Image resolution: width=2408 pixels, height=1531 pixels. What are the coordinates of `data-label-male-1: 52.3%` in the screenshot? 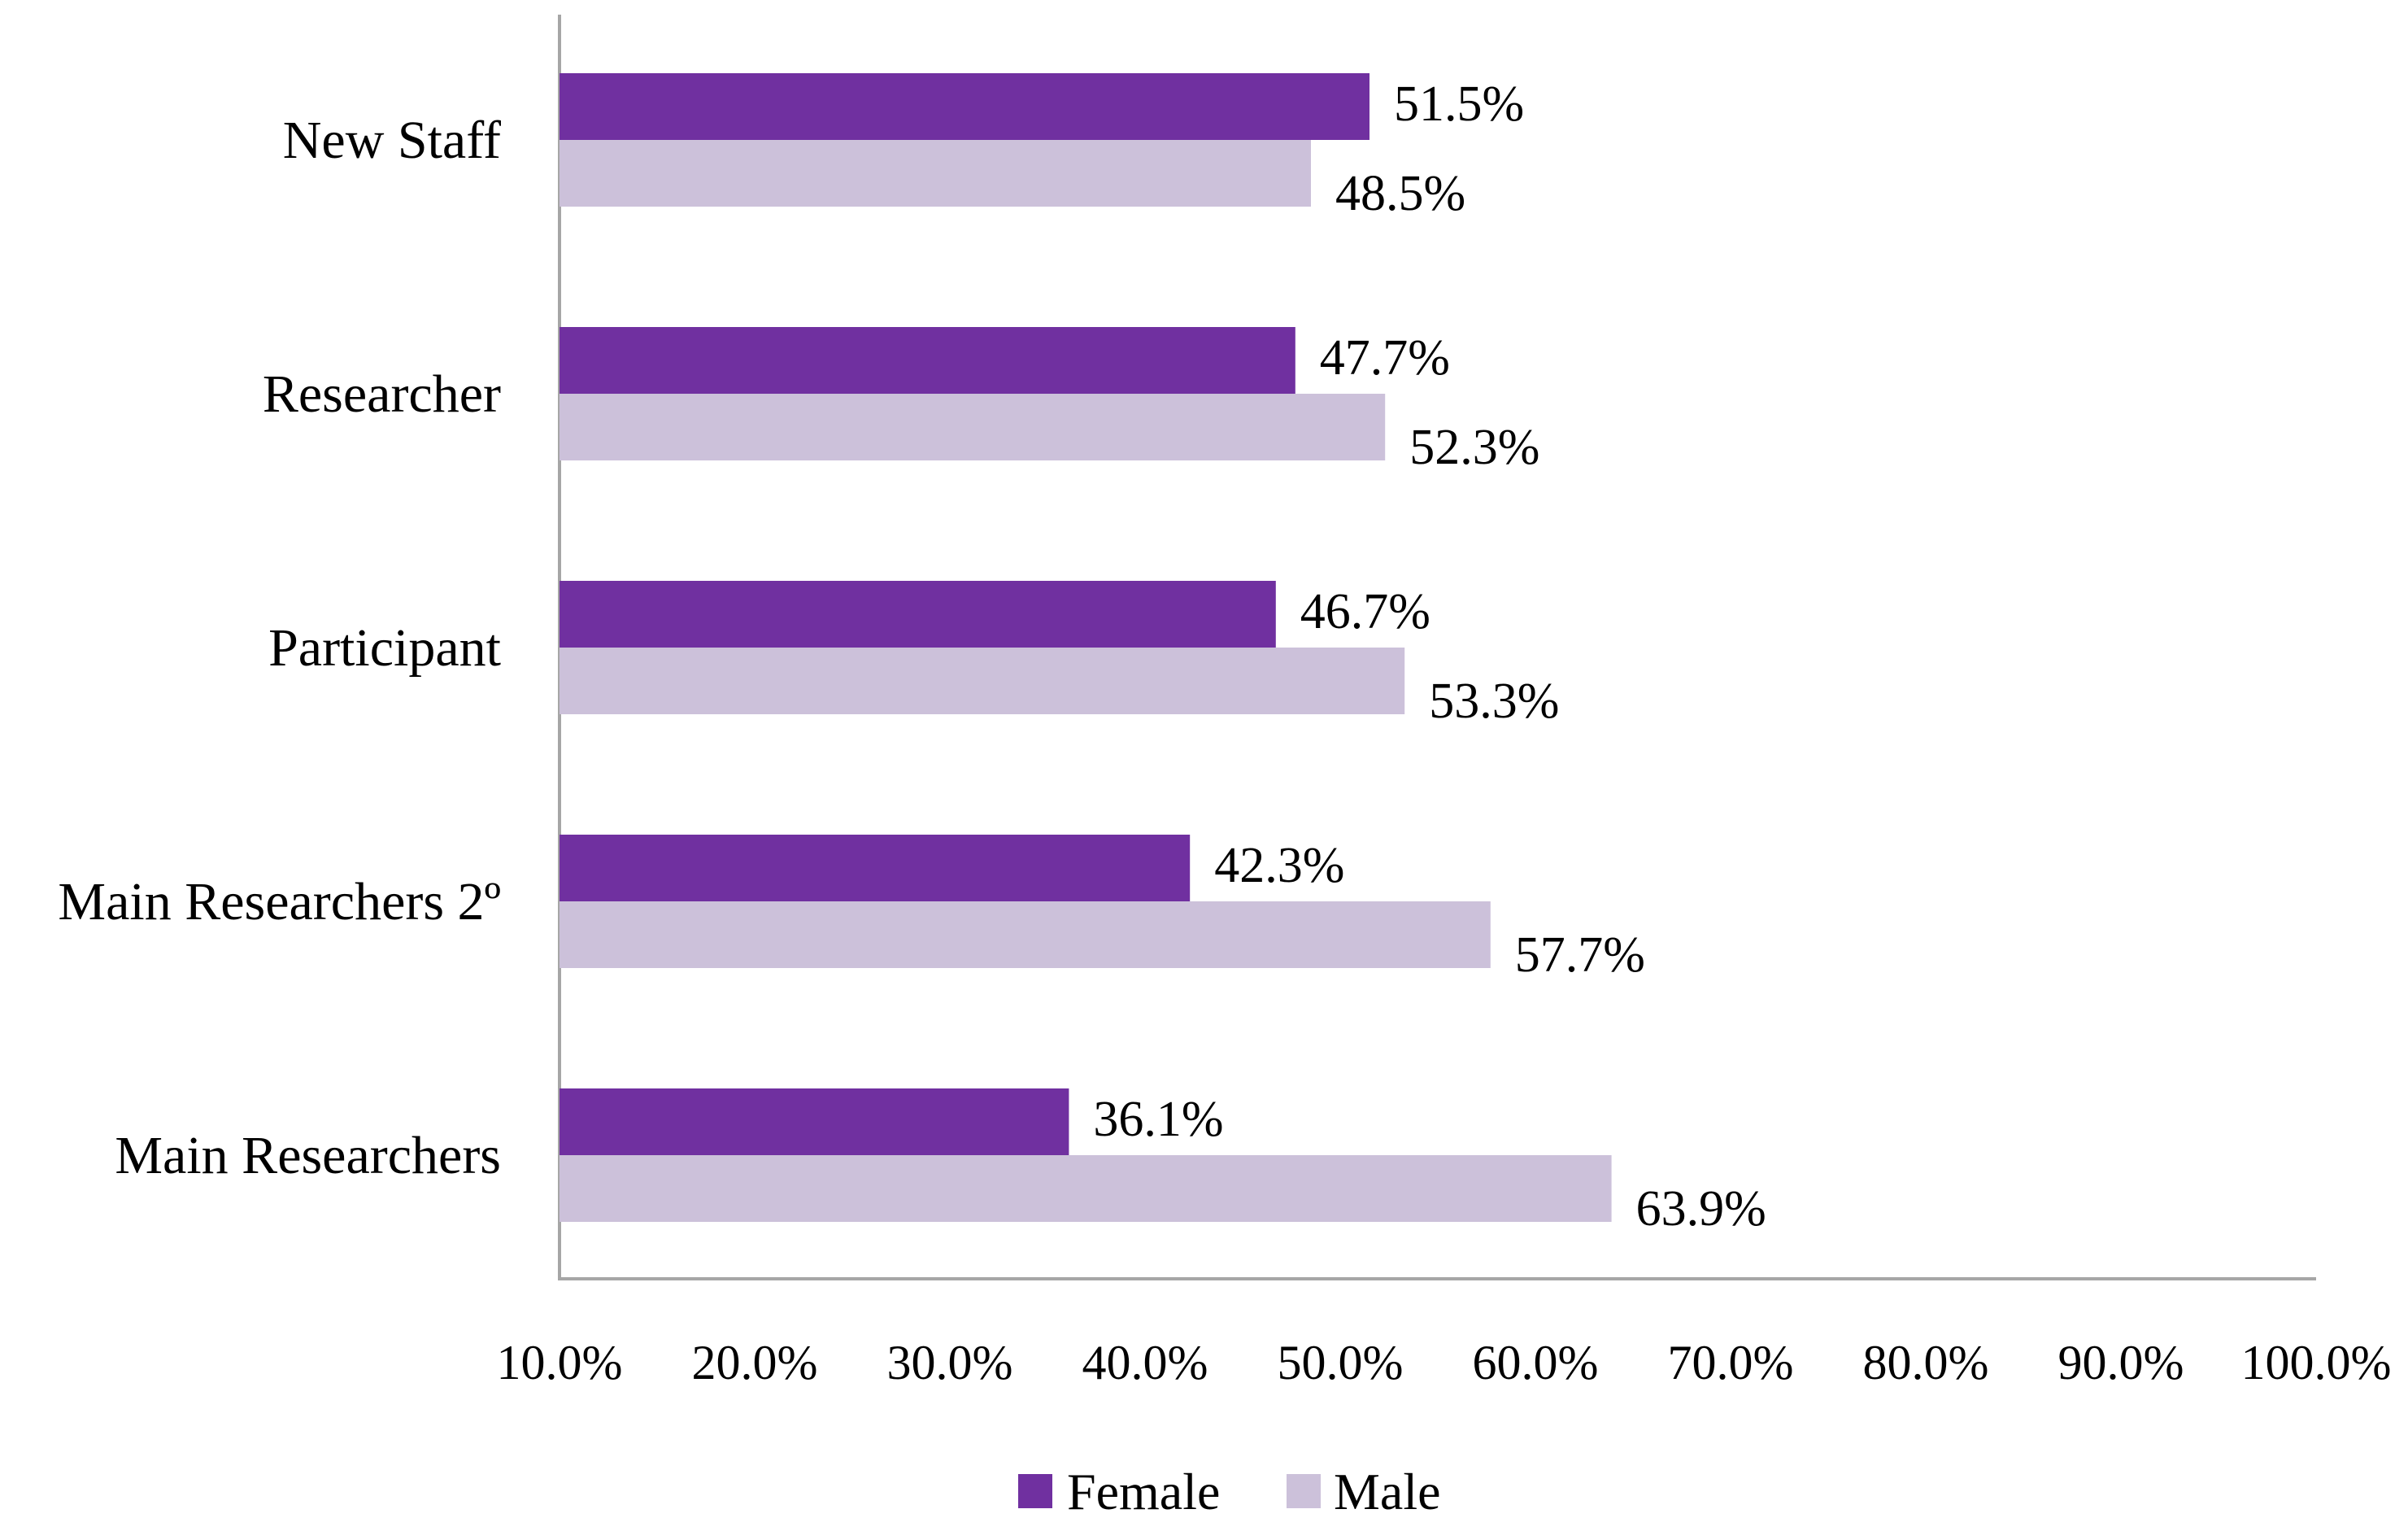 It's located at (1474, 447).